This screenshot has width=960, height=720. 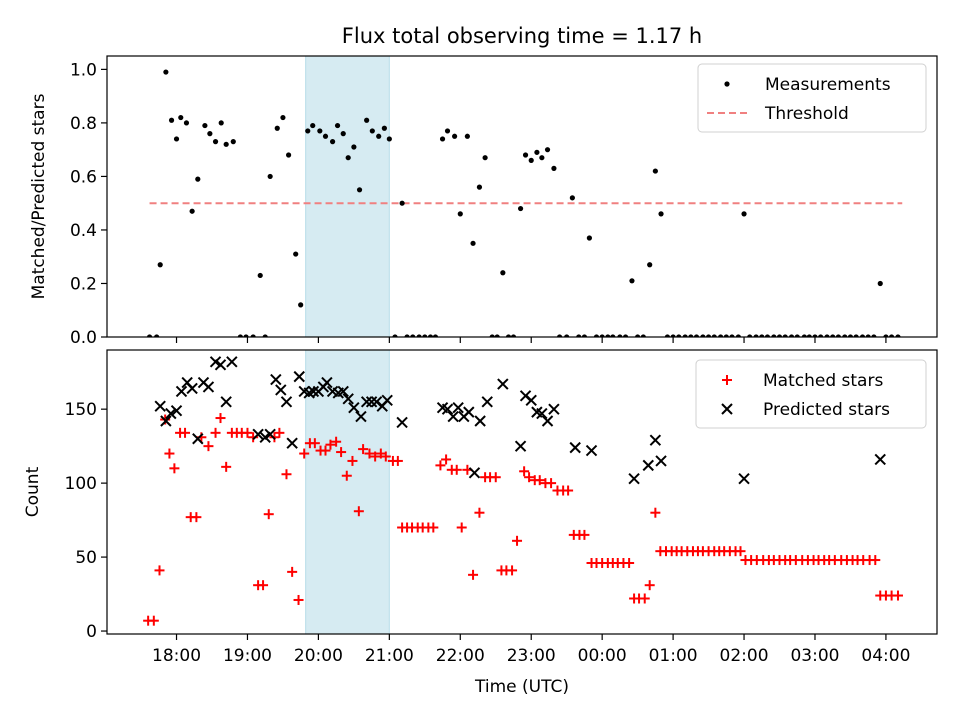 What do you see at coordinates (602, 656) in the screenshot?
I see `x-tick-label: 00:00` at bounding box center [602, 656].